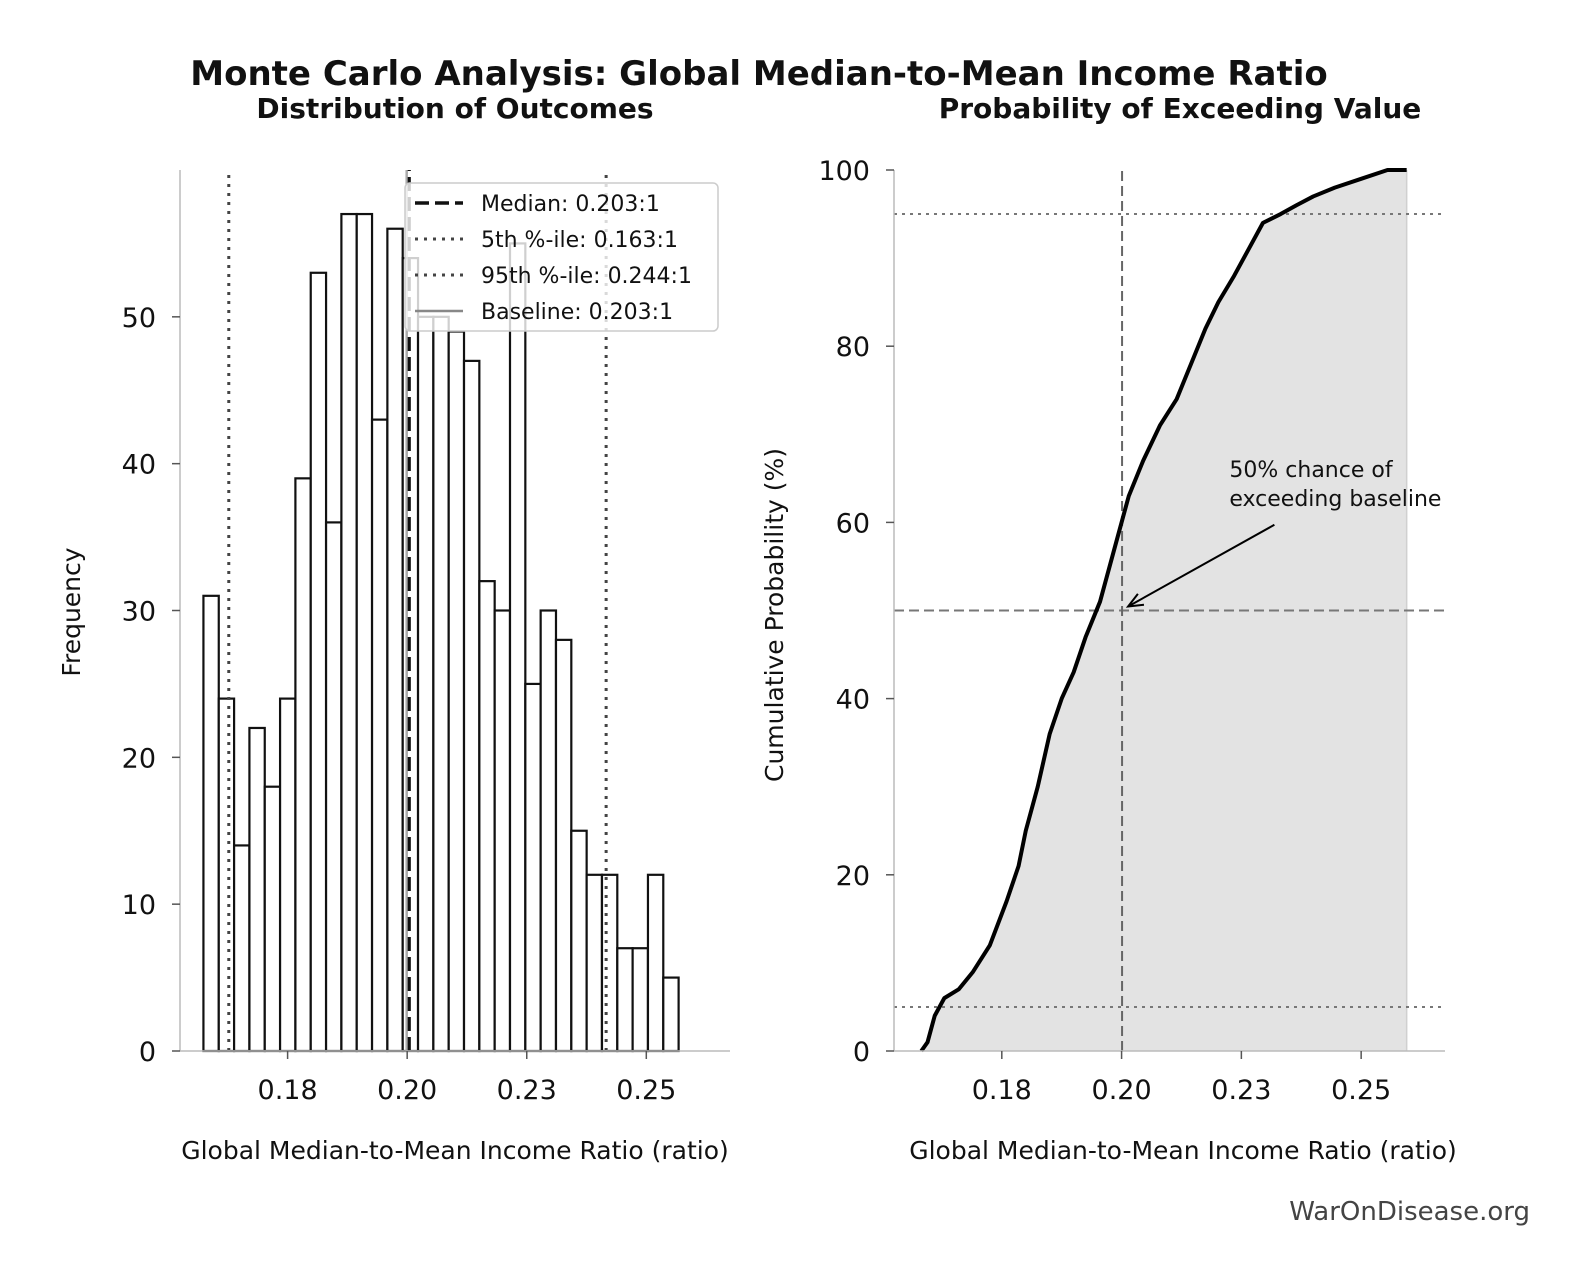 This screenshot has width=1581, height=1280. What do you see at coordinates (1335, 499) in the screenshot?
I see `annotation-text: exceeding baseline` at bounding box center [1335, 499].